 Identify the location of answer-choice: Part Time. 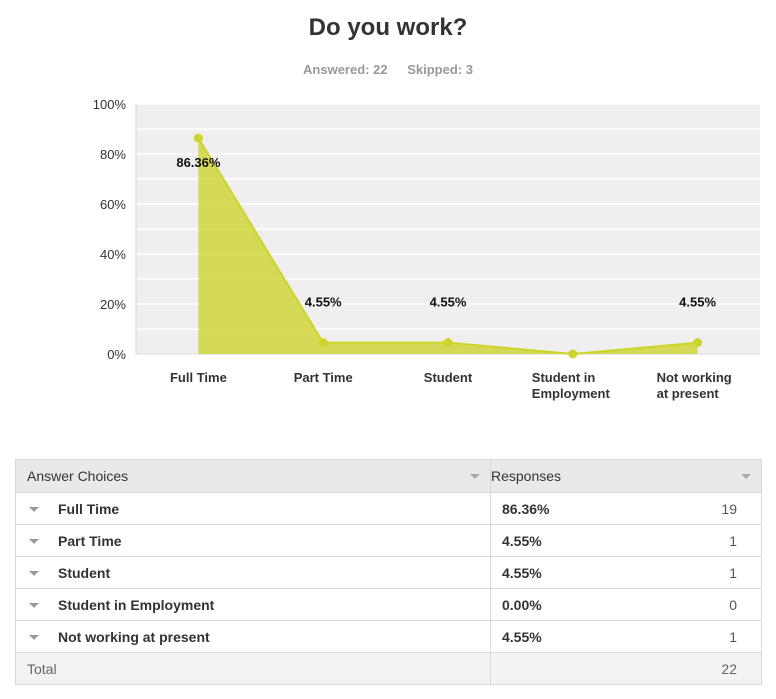
(90, 540).